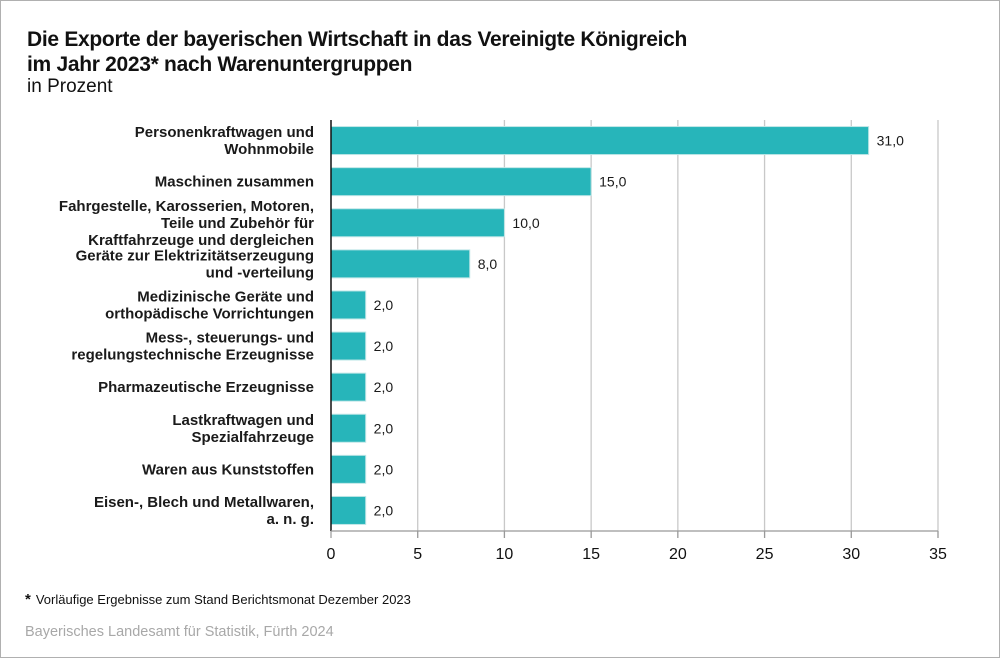 This screenshot has width=1000, height=658. What do you see at coordinates (201, 240) in the screenshot?
I see `category-label: Kraftfahrzeuge und dergleichen` at bounding box center [201, 240].